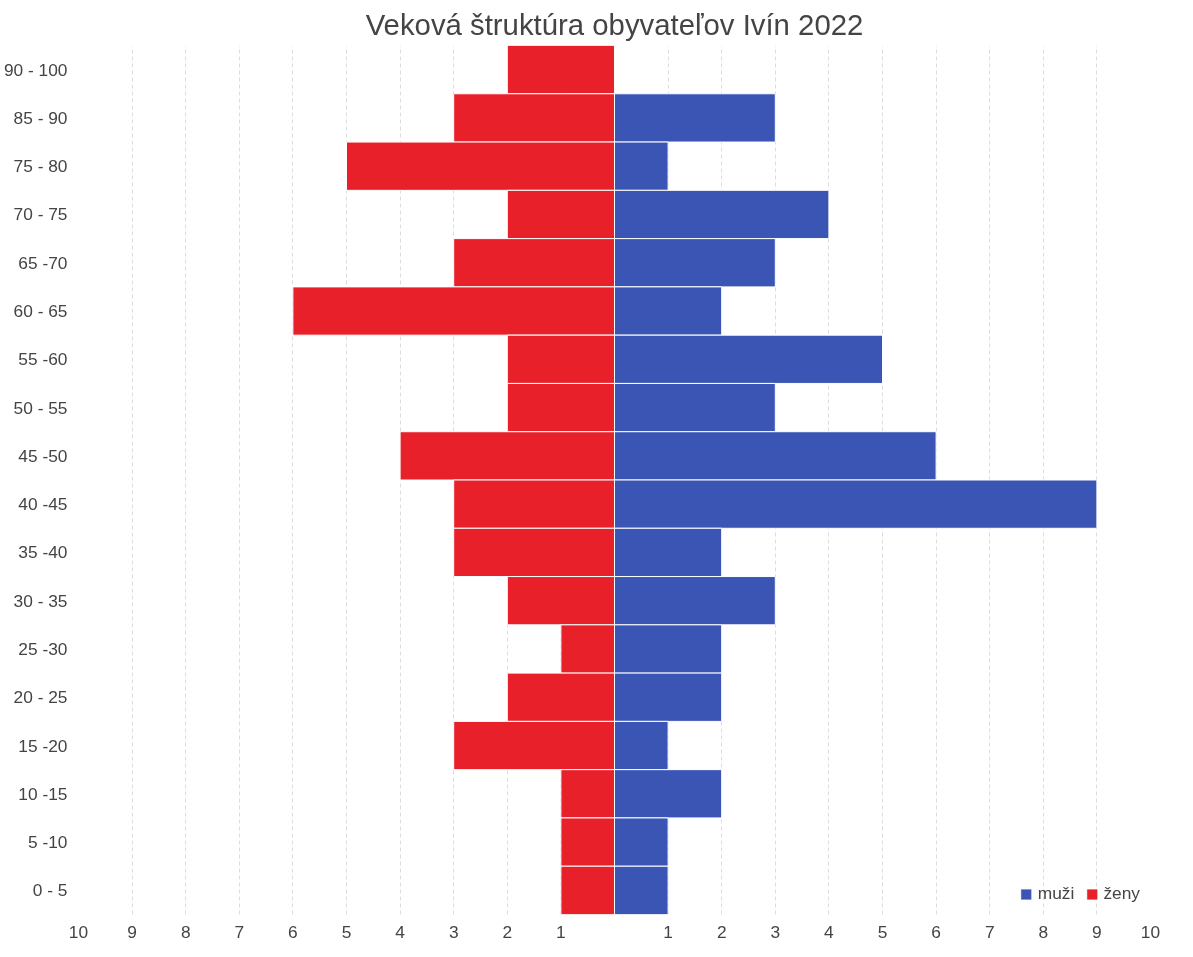  Describe the element at coordinates (50, 890) in the screenshot. I see `y-tick-label: 0 - 5` at that location.